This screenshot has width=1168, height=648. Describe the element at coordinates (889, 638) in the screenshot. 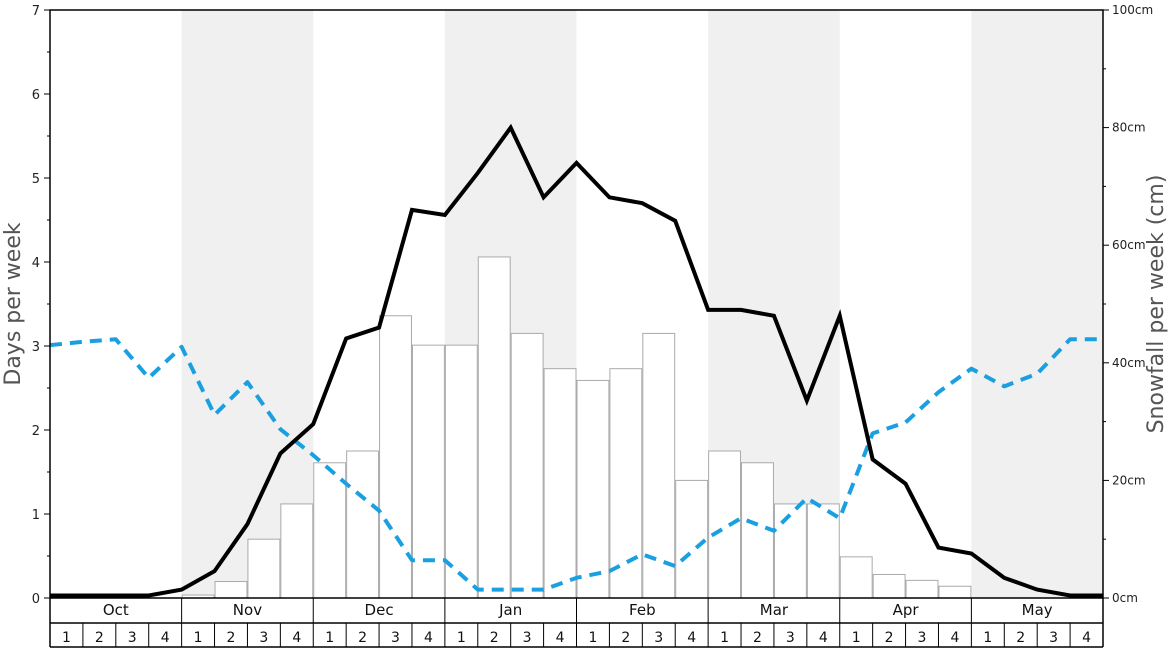

I see `week-label-apr-2: 2` at that location.